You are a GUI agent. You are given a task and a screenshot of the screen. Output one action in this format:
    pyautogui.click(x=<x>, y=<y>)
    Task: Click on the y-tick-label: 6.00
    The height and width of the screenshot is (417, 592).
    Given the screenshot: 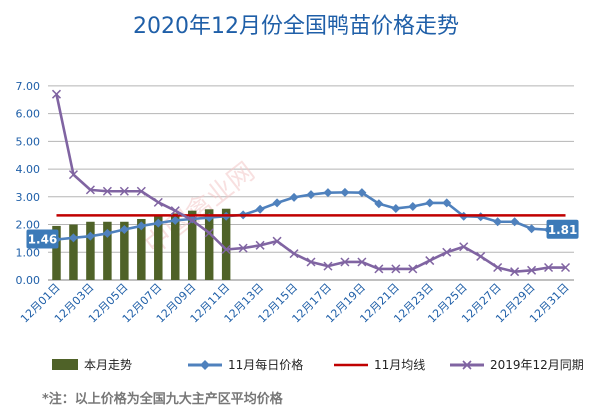 What is the action you would take?
    pyautogui.click(x=28, y=114)
    